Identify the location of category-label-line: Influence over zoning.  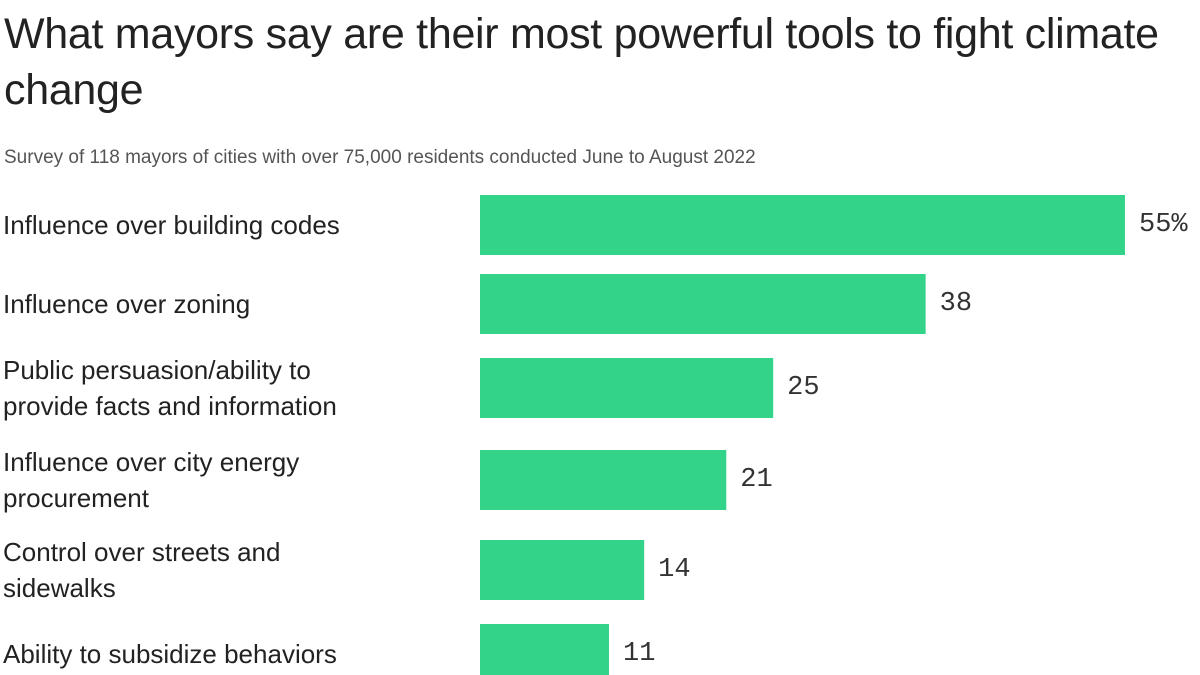
(126, 304).